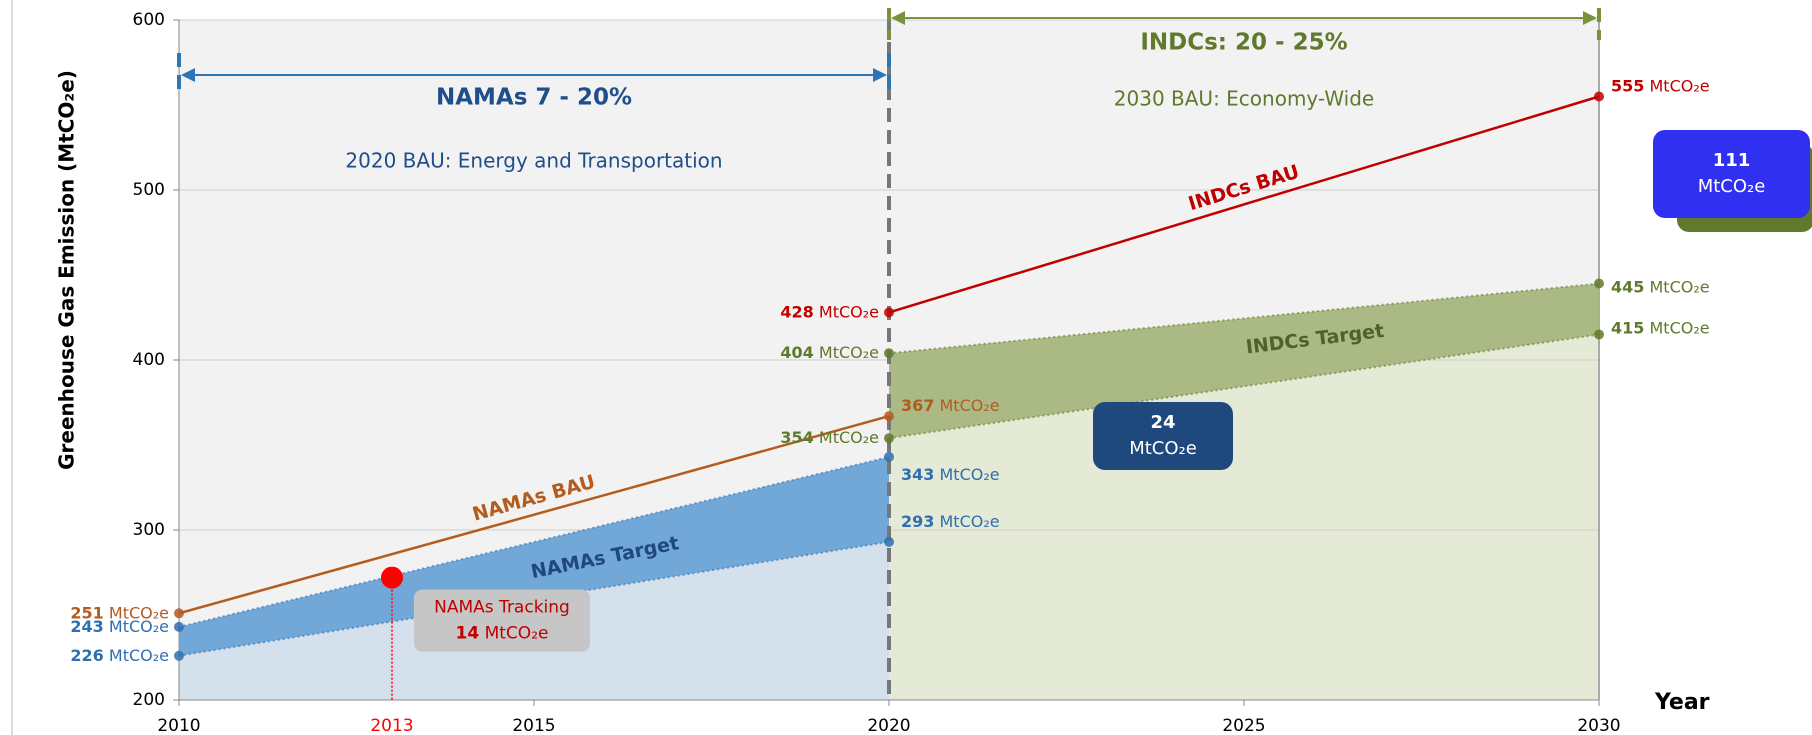 The width and height of the screenshot is (1812, 735). I want to click on tracking-point, so click(392, 577).